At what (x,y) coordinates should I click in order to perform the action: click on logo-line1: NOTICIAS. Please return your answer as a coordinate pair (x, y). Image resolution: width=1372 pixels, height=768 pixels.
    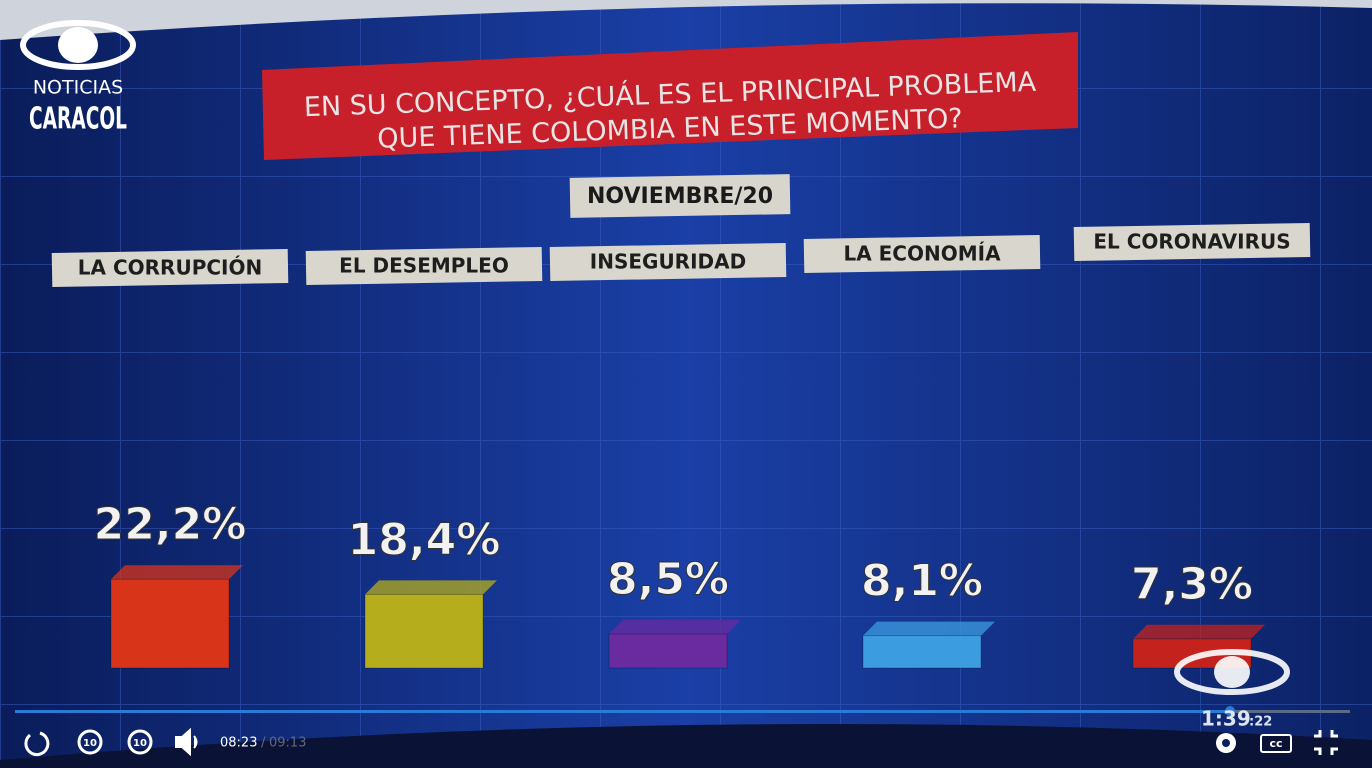
    Looking at the image, I should click on (78, 88).